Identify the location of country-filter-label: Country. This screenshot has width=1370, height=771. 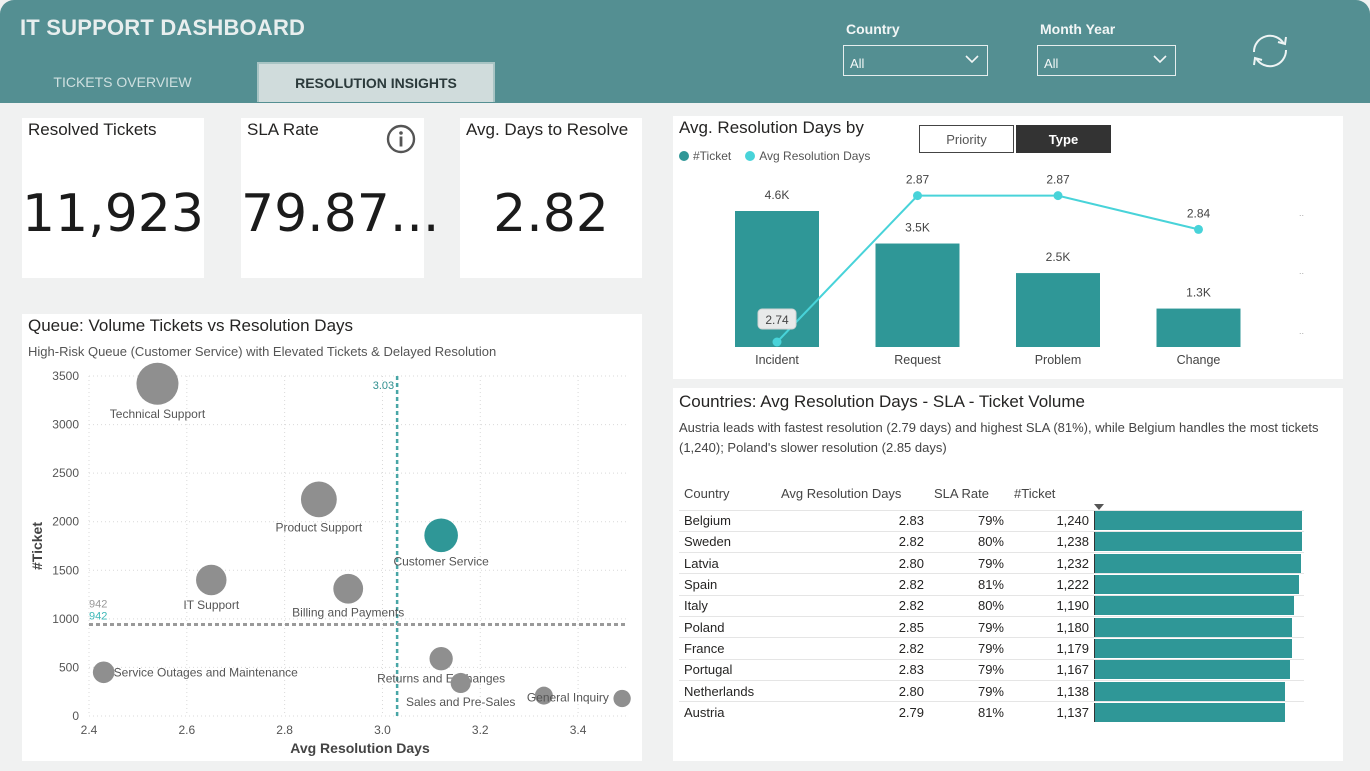
(873, 29).